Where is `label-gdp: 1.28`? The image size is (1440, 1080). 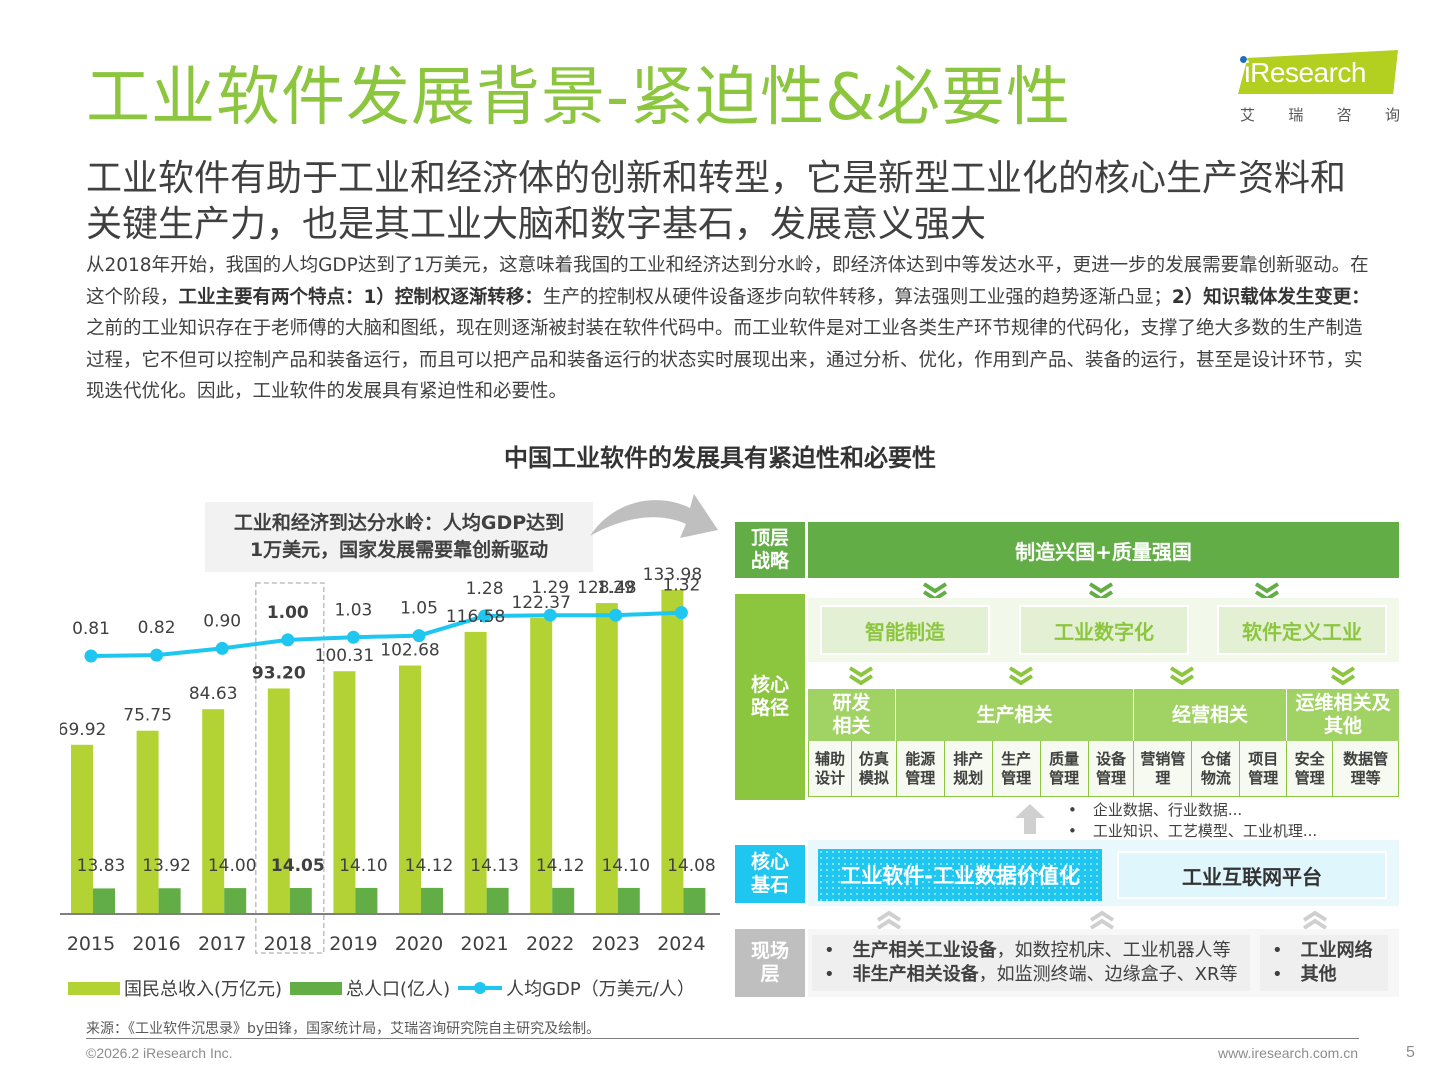
label-gdp: 1.28 is located at coordinates (485, 589).